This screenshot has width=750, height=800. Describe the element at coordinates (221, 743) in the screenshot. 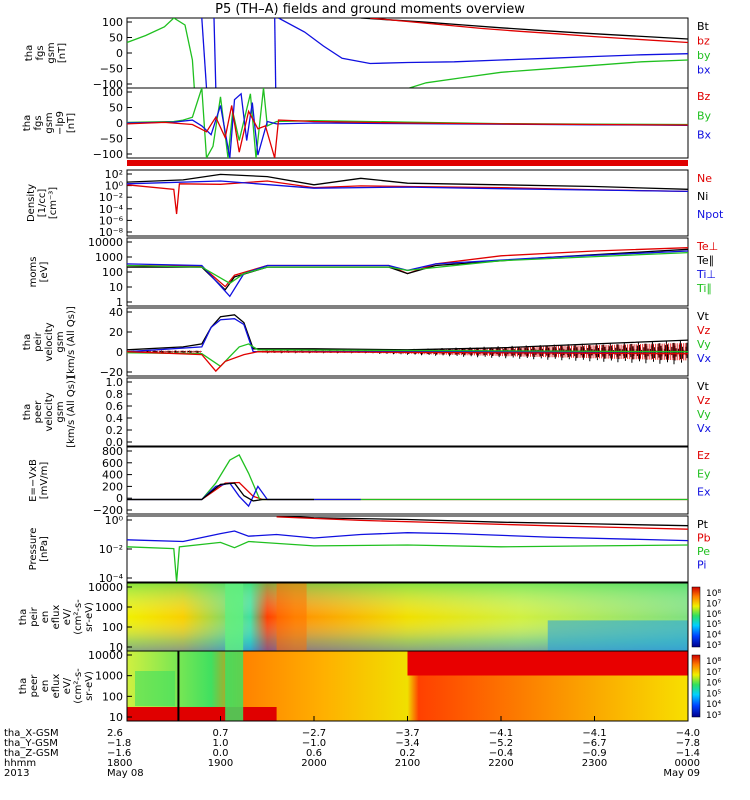

I see `time-axis-value: 1.0` at that location.